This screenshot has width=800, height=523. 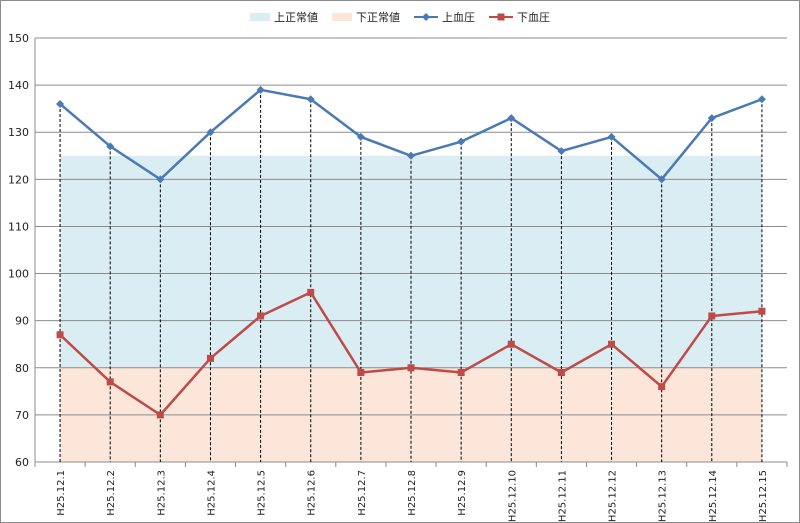 What do you see at coordinates (362, 493) in the screenshot?
I see `x-tick-label-7: H25.12.7` at bounding box center [362, 493].